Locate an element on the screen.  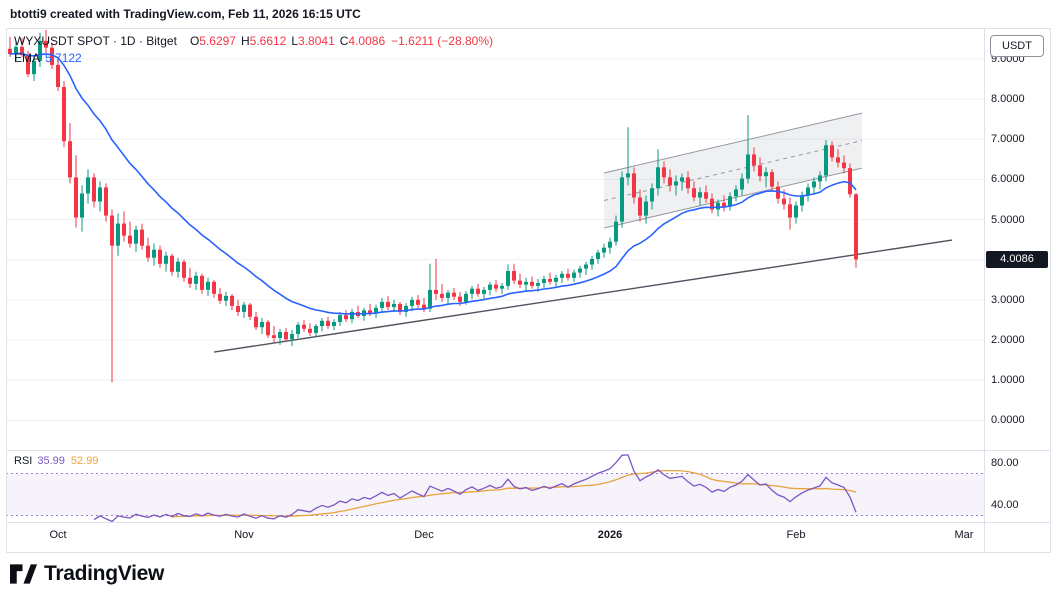
time-axis-label-nov: Nov is located at coordinates (244, 535).